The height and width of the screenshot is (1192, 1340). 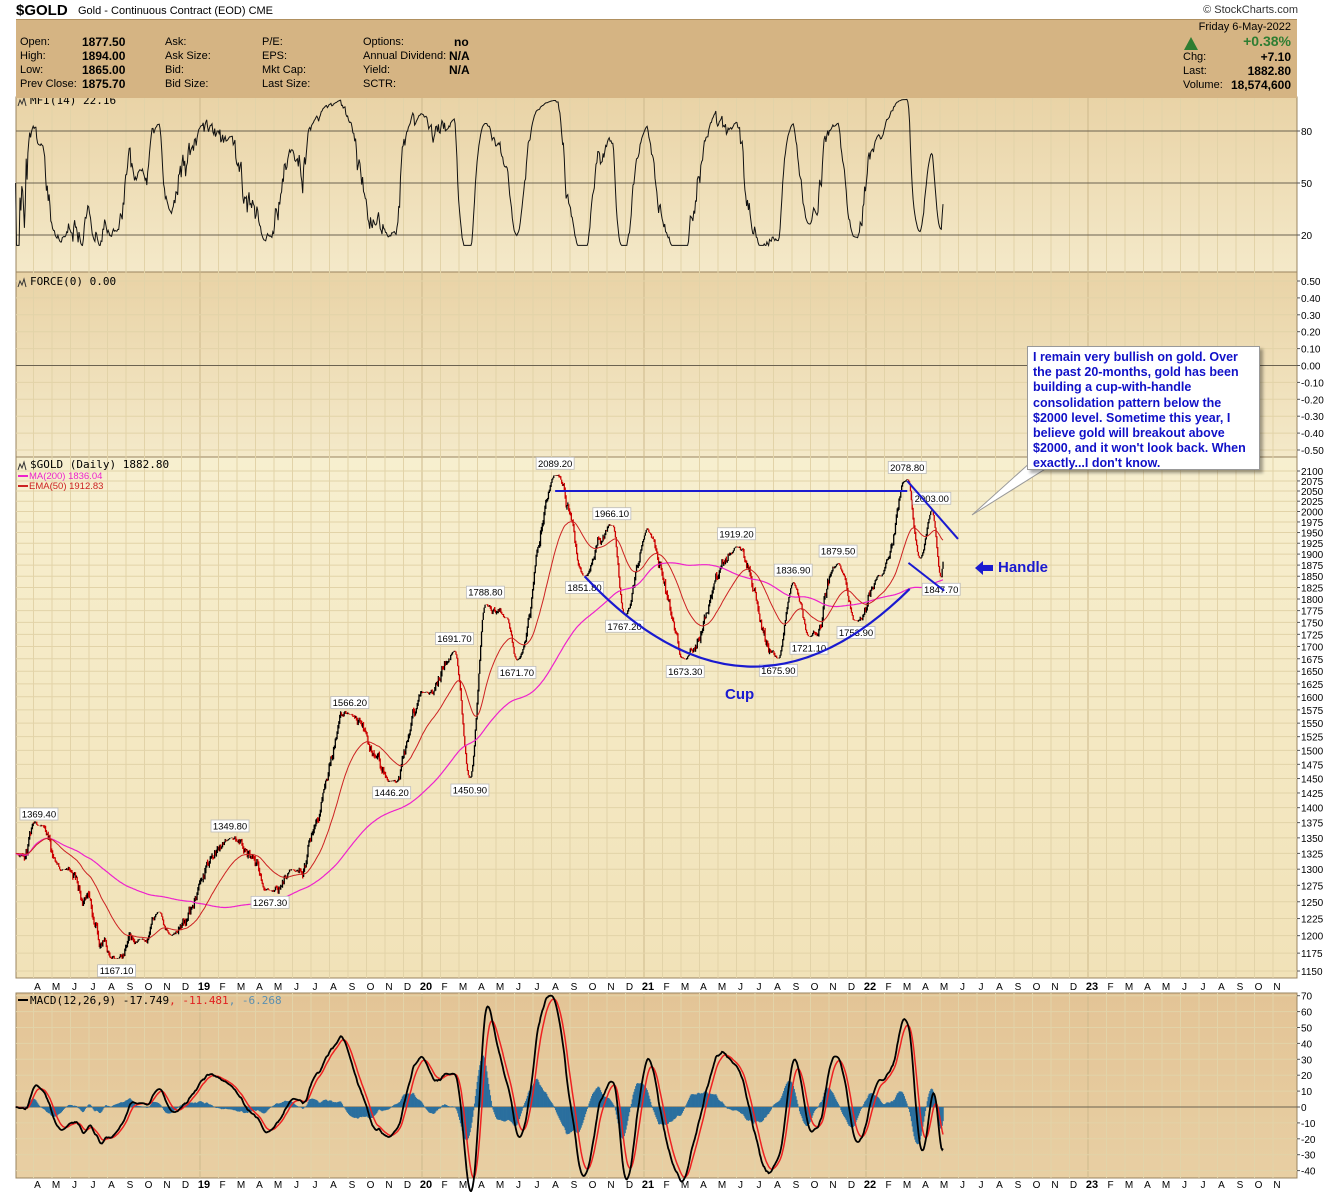 I want to click on x-tick-label: O, so click(x=149, y=1185).